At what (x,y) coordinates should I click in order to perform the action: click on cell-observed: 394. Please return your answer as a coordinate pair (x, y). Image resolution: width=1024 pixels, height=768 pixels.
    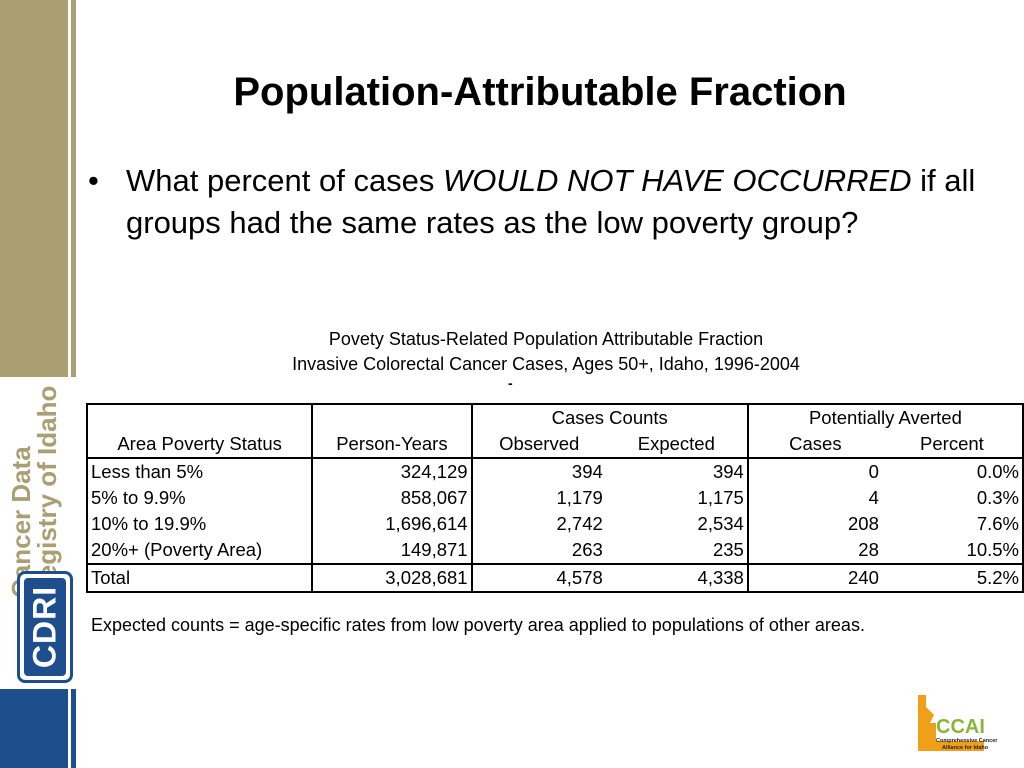
    Looking at the image, I should click on (538, 471).